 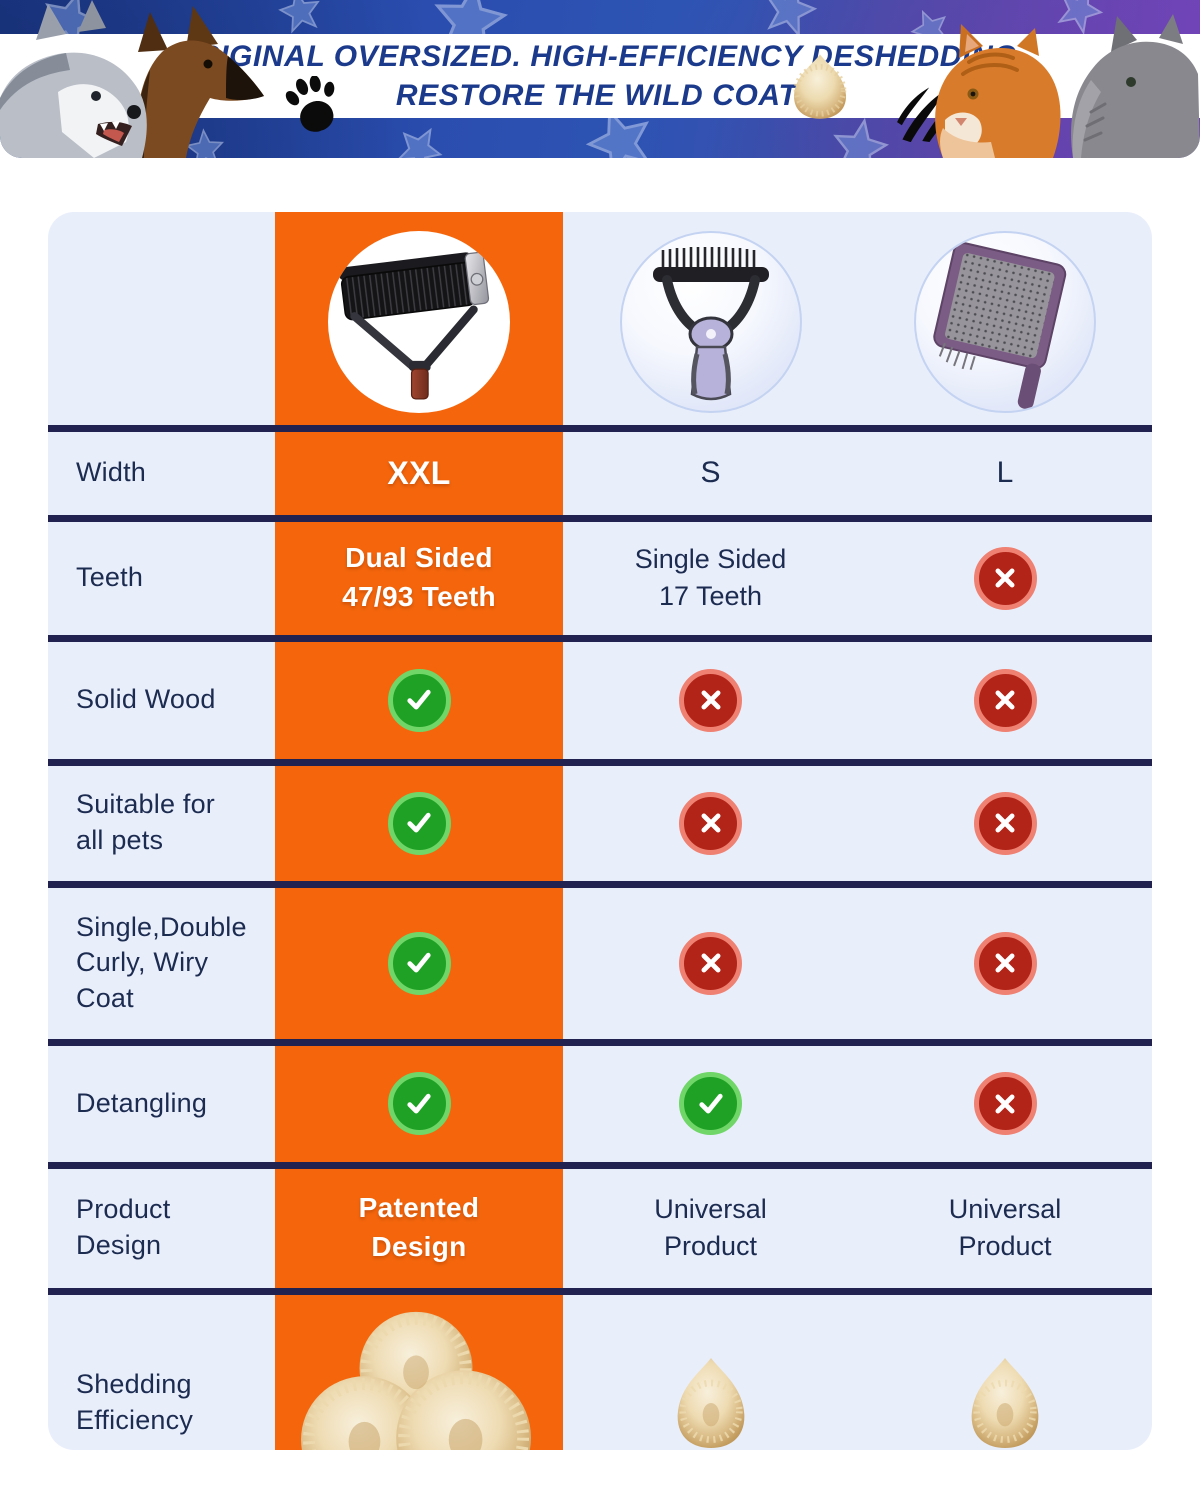 I want to click on cats-photo, so click(x=1067, y=86).